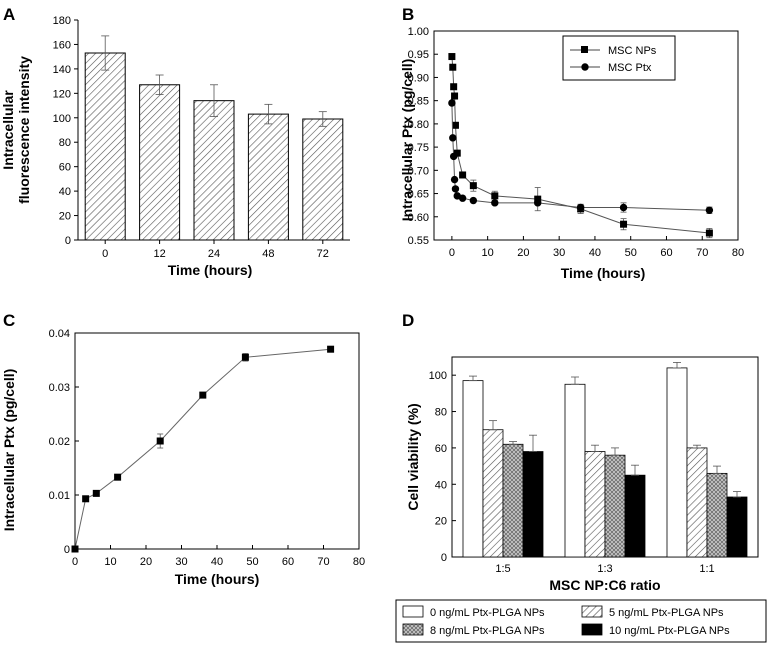  Describe the element at coordinates (59, 496) in the screenshot. I see `chart-c-ytick-label: 0.01` at that location.